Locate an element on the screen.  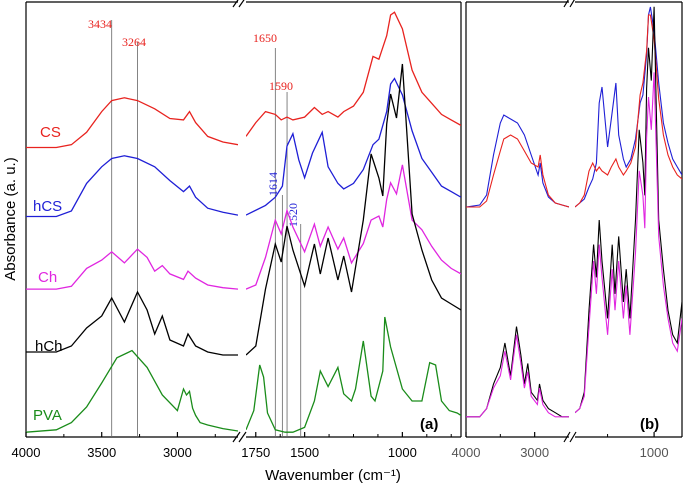
x-tick-label-a-1000: 1000 is located at coordinates (402, 452).